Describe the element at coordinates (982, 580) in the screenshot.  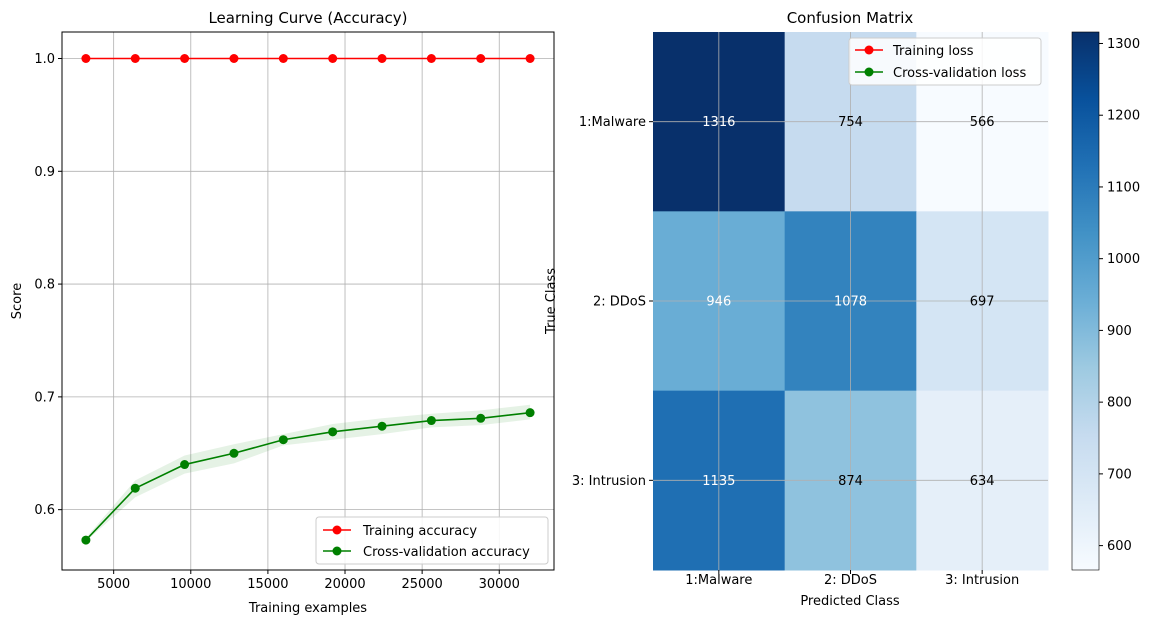
I see `x-tick-label: 3: Intrusion` at that location.